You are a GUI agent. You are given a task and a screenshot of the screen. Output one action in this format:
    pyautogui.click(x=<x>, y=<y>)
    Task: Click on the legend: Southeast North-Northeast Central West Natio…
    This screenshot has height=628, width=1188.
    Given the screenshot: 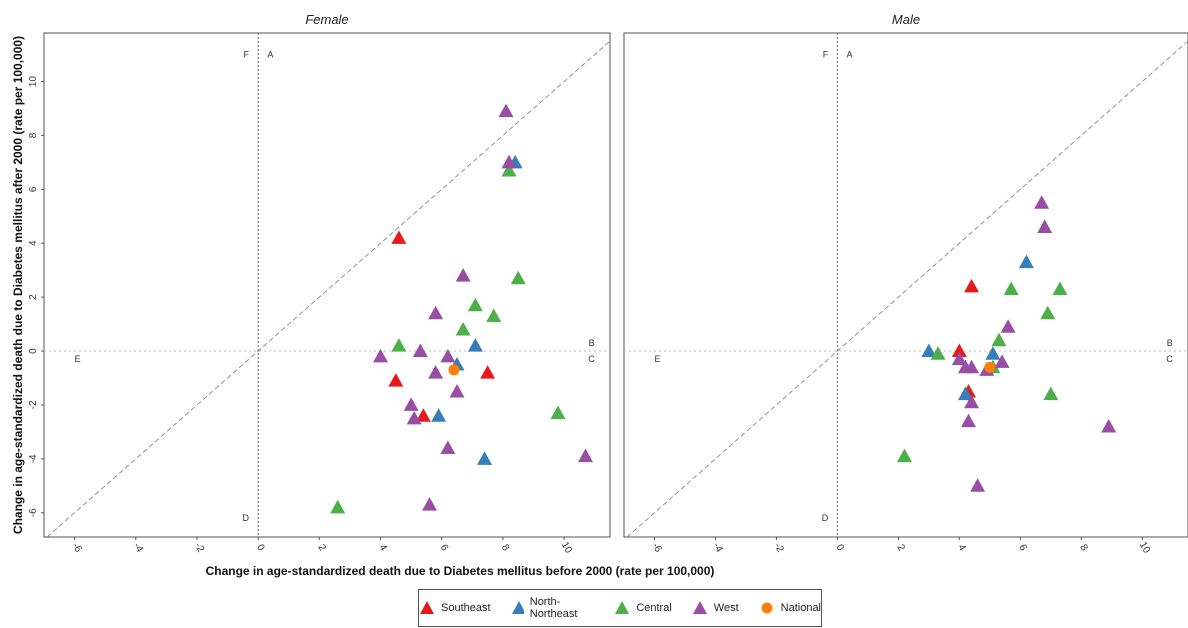 What is the action you would take?
    pyautogui.click(x=620, y=608)
    